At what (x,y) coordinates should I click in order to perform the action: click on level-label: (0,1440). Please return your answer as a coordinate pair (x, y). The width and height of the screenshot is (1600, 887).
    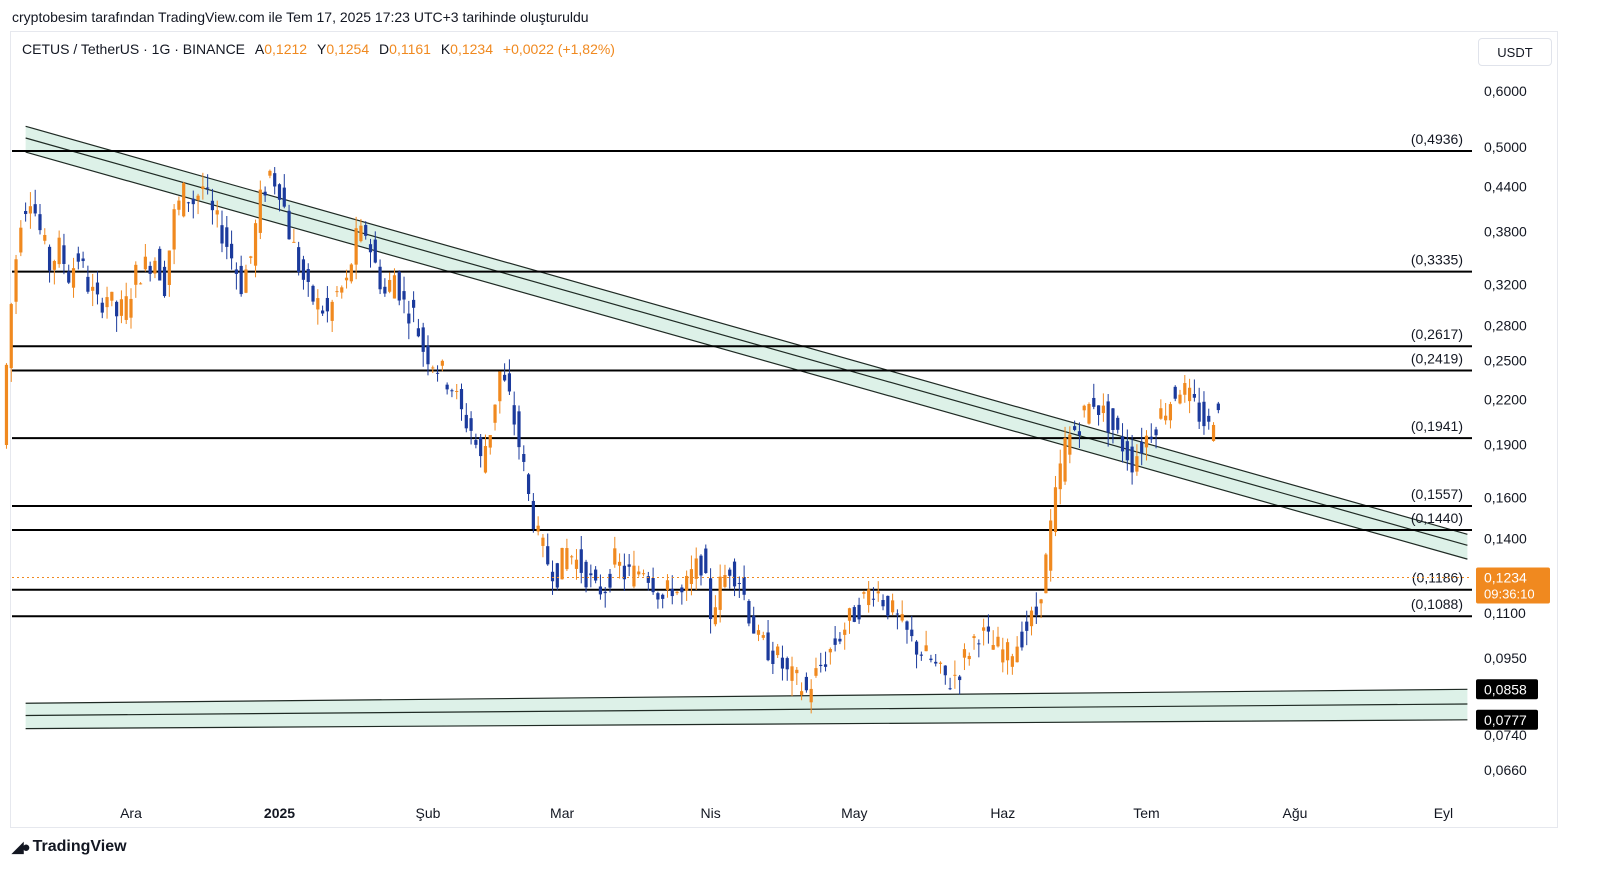
    Looking at the image, I should click on (1437, 518).